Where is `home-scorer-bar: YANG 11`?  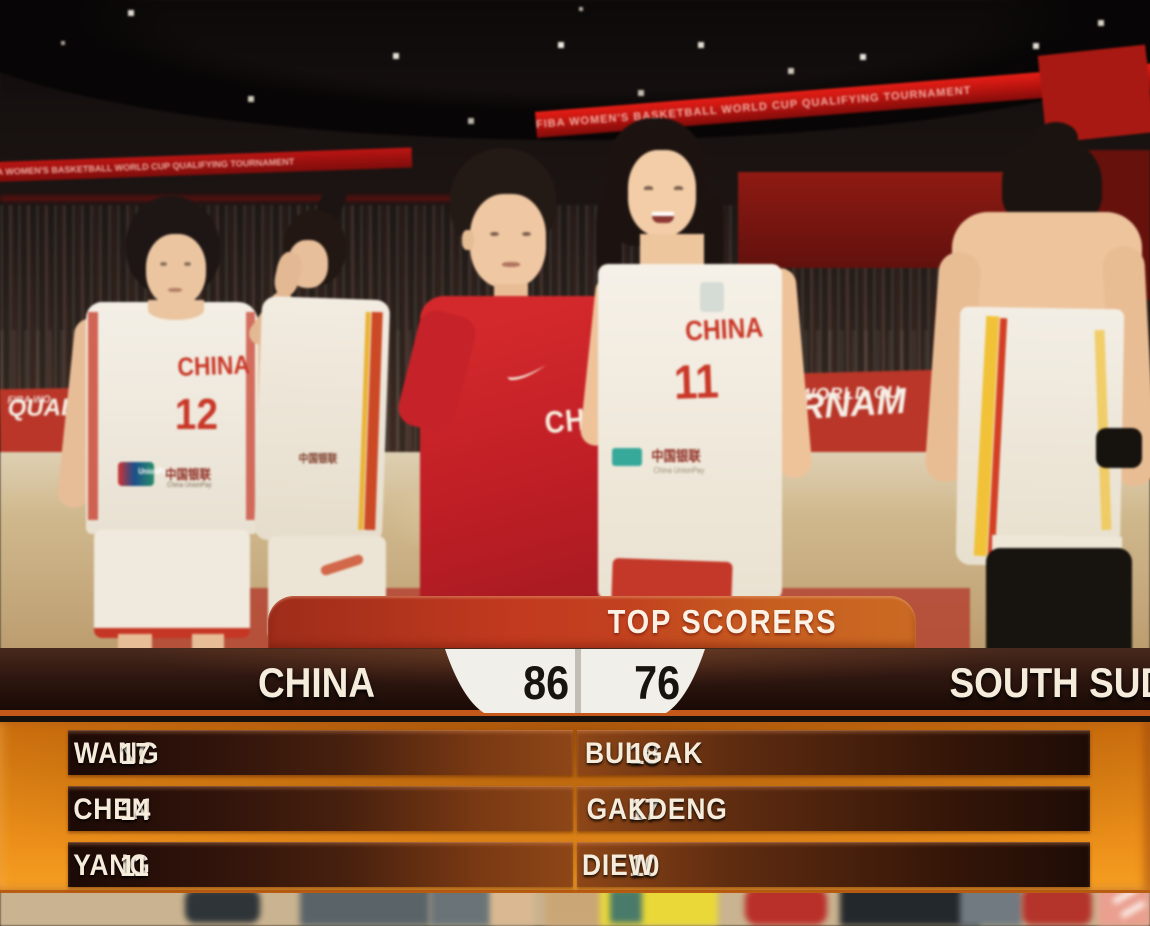 home-scorer-bar: YANG 11 is located at coordinates (320, 864).